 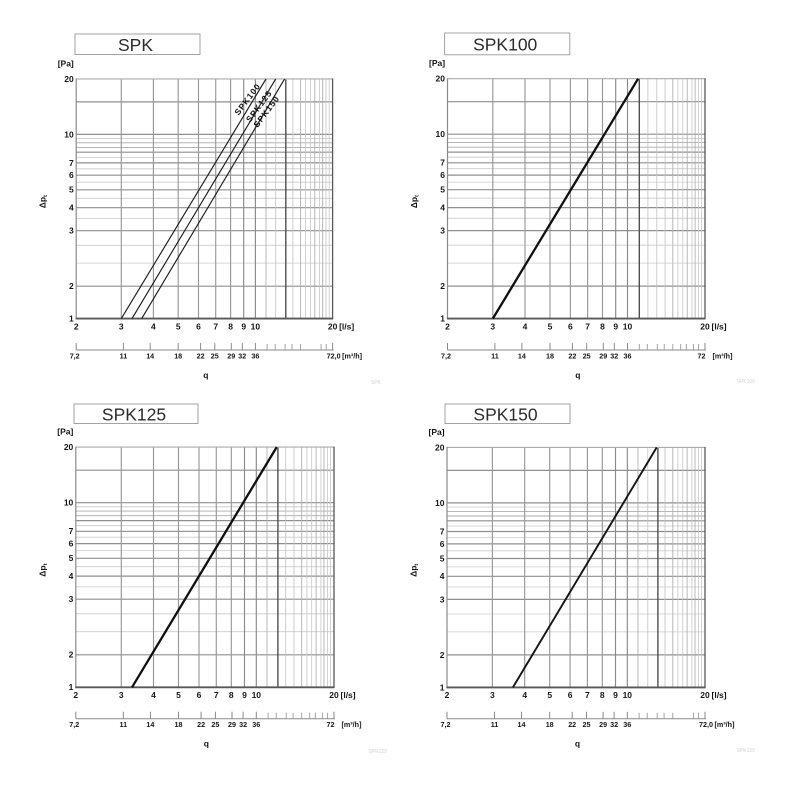 I want to click on svg-text: SPK100, so click(x=505, y=45).